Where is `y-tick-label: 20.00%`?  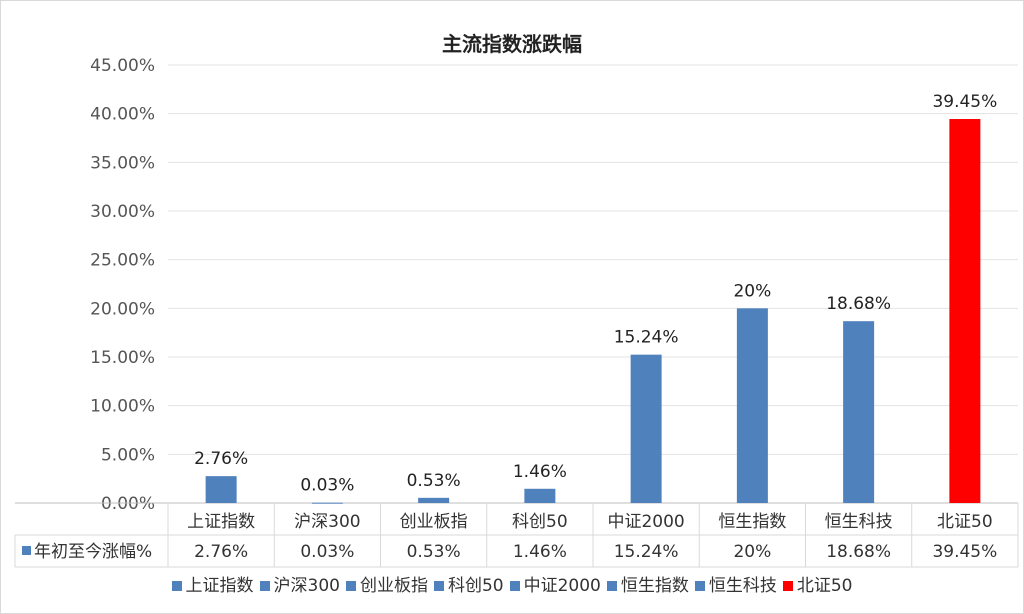
y-tick-label: 20.00% is located at coordinates (122, 309).